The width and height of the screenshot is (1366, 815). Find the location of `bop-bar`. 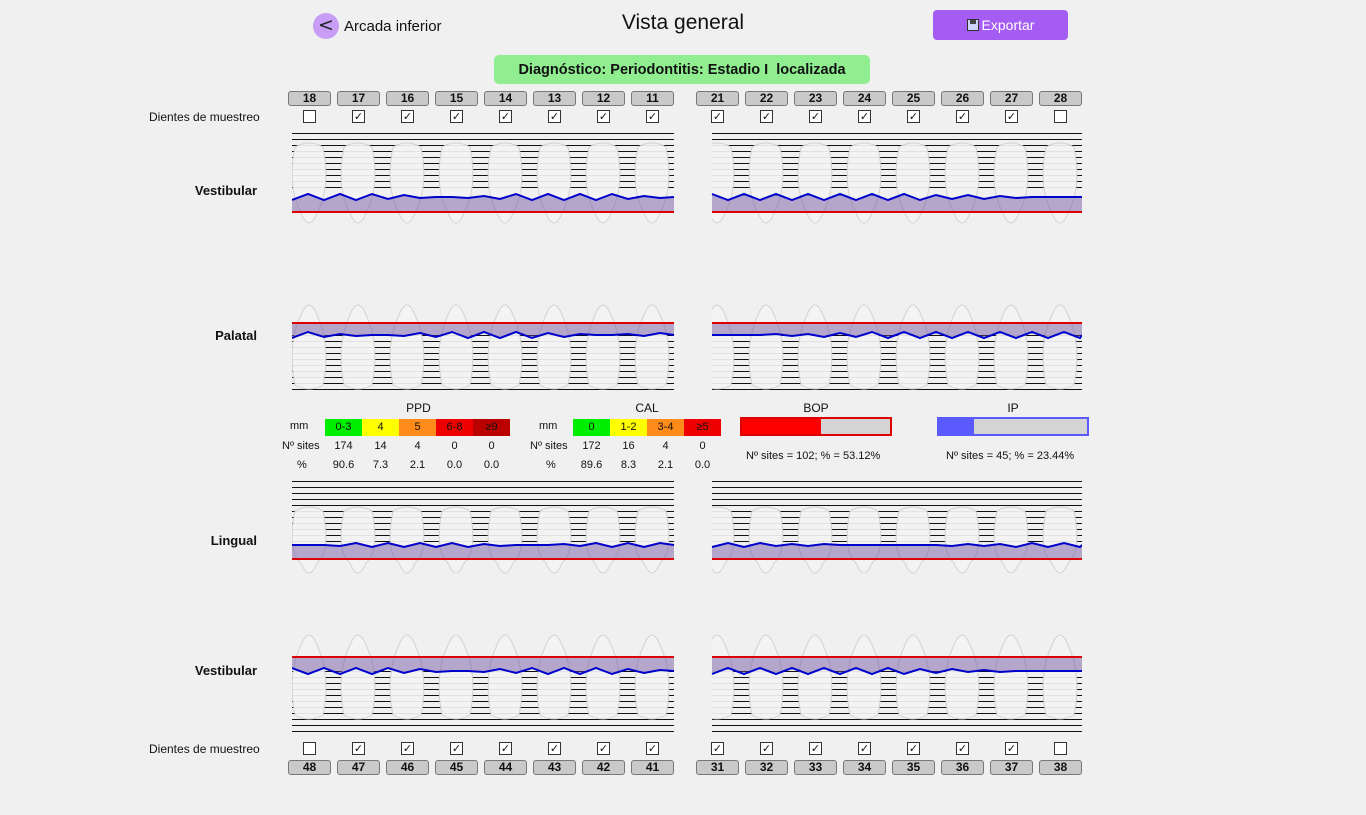

bop-bar is located at coordinates (816, 426).